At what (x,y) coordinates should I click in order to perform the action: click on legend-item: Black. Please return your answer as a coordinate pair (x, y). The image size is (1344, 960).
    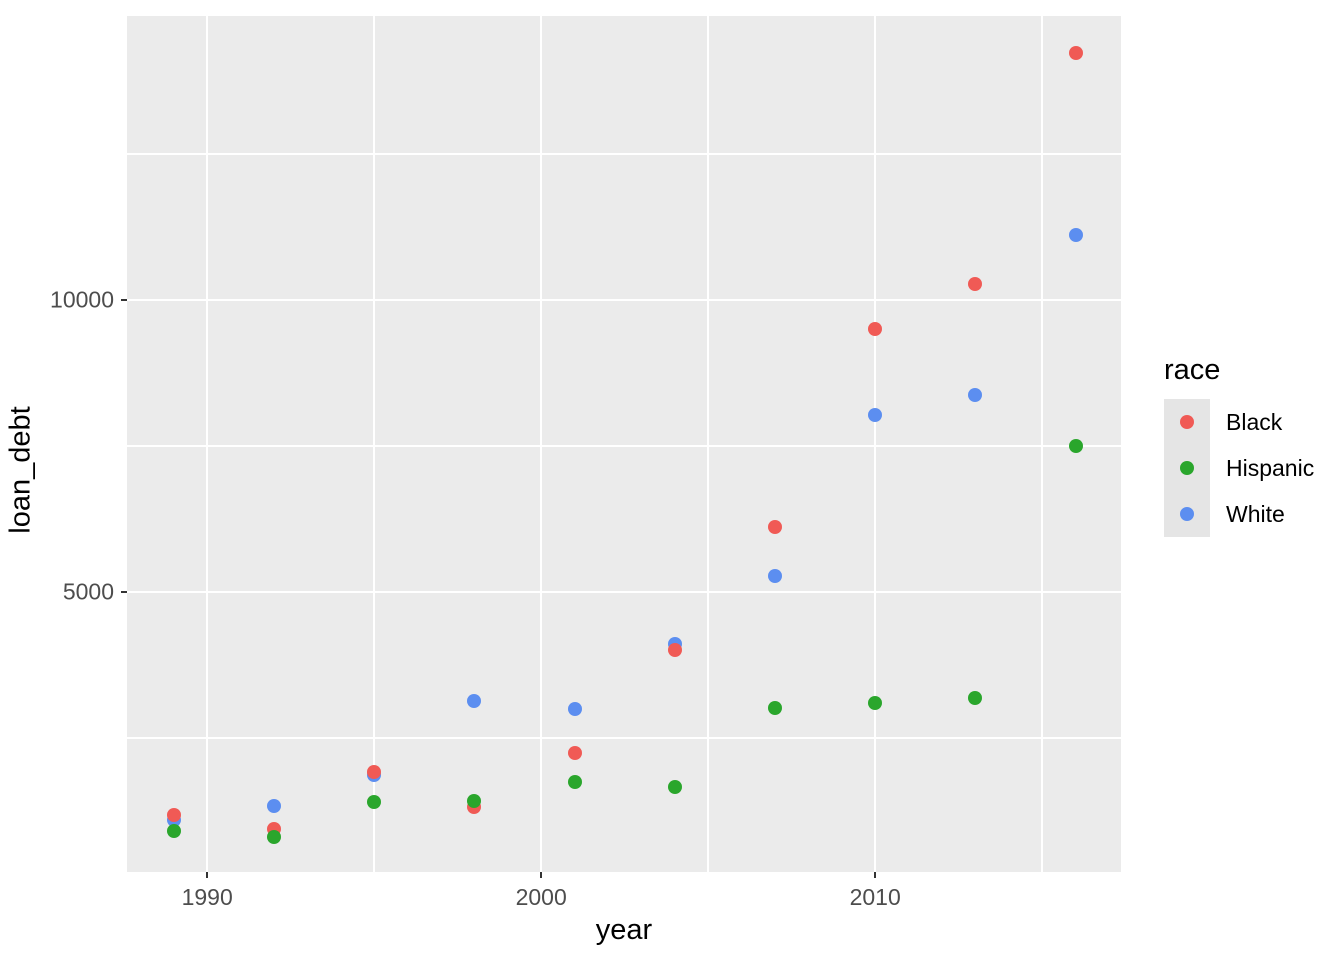
    Looking at the image, I should click on (1239, 422).